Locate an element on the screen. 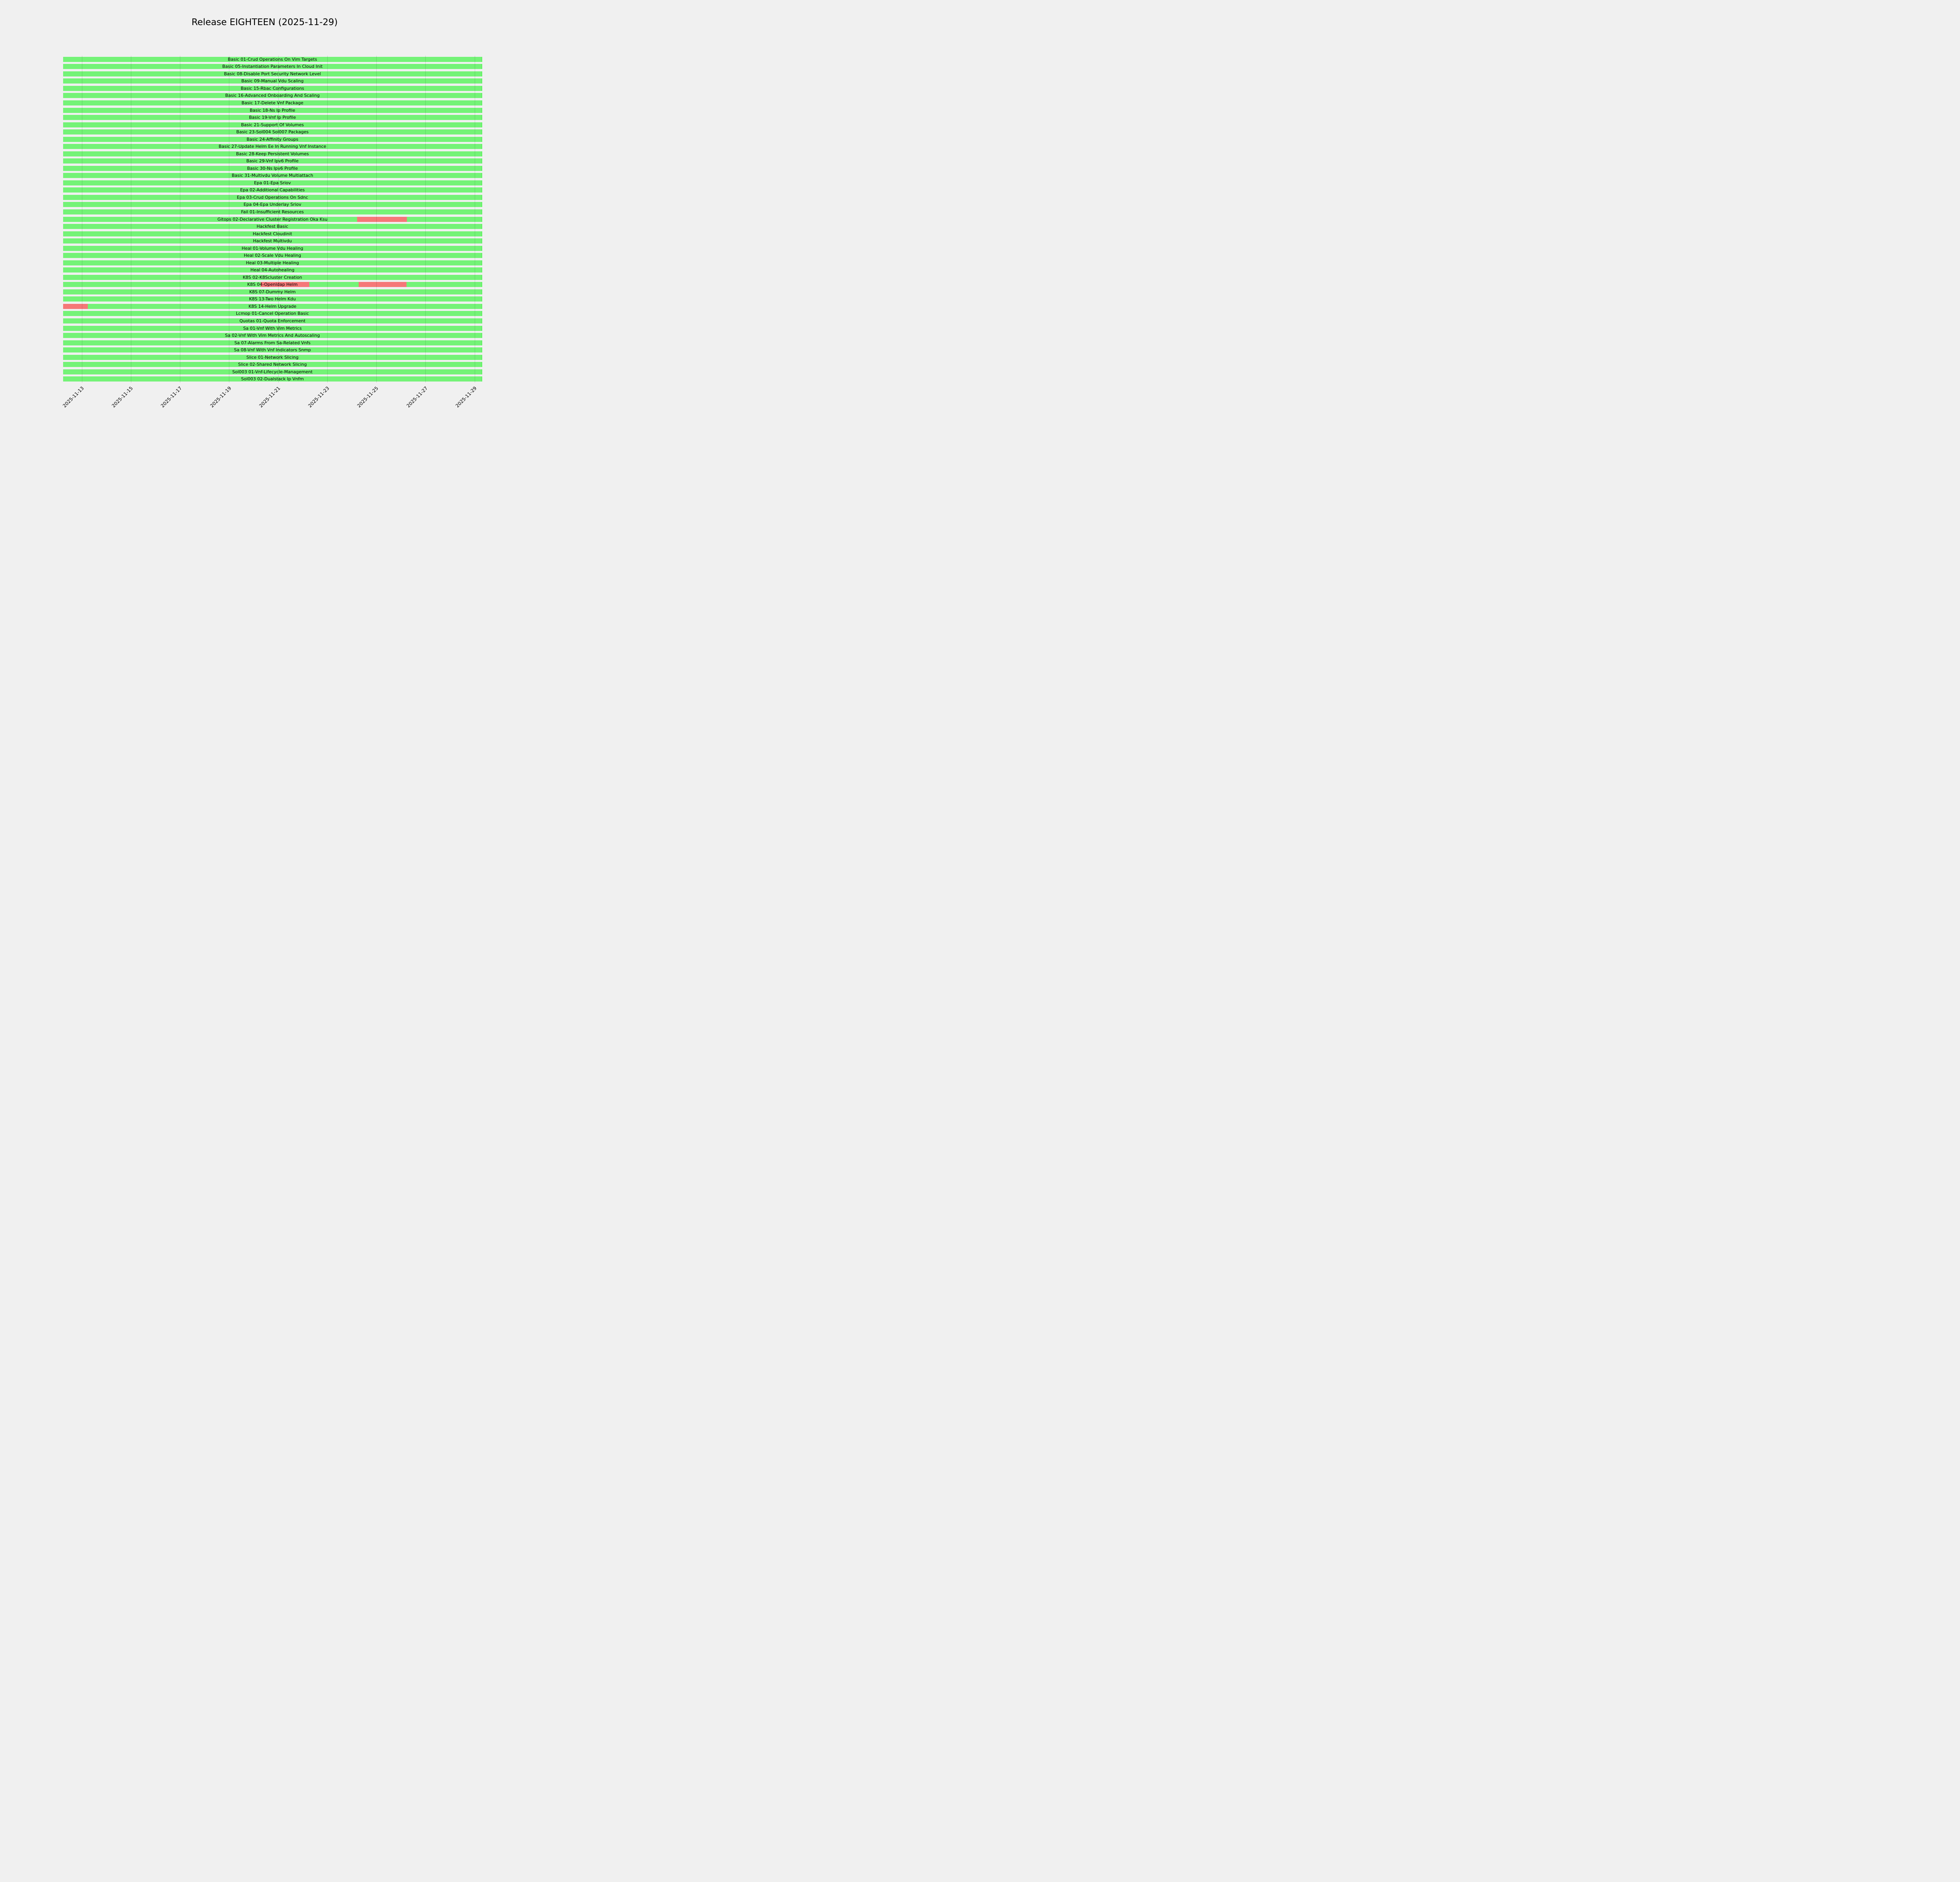 The height and width of the screenshot is (1882, 1960). row-label: K8S 14-Helm Upgrade is located at coordinates (272, 306).